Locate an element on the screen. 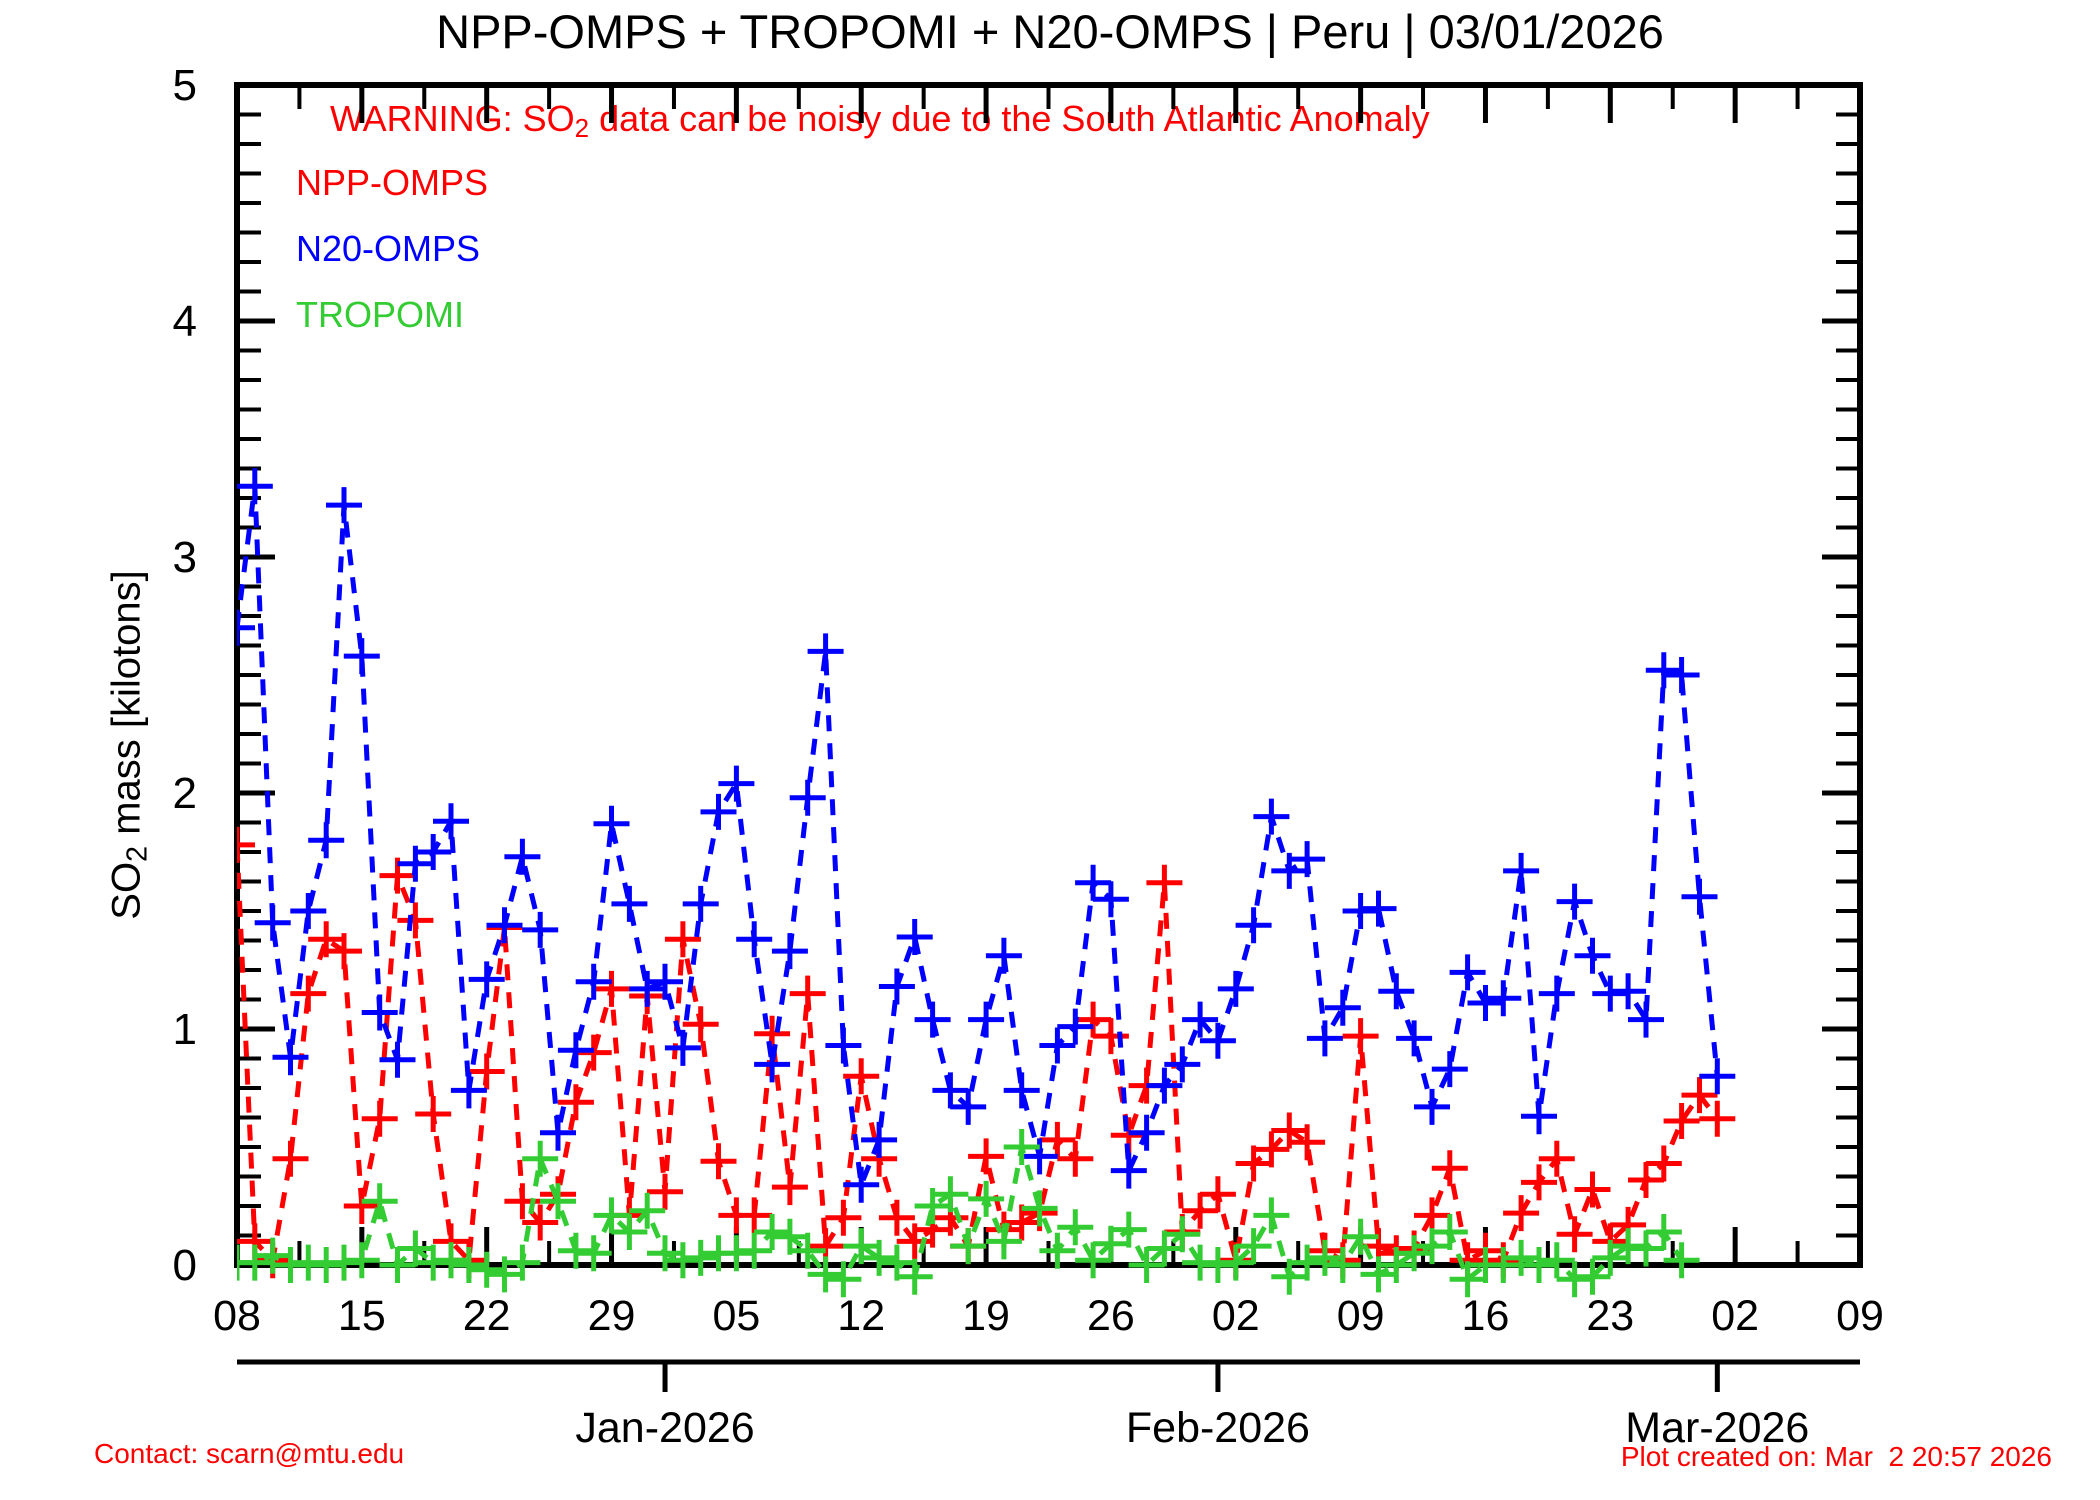 The image size is (2100, 1500). month-tick-label: Mar-2026 is located at coordinates (1717, 1428).